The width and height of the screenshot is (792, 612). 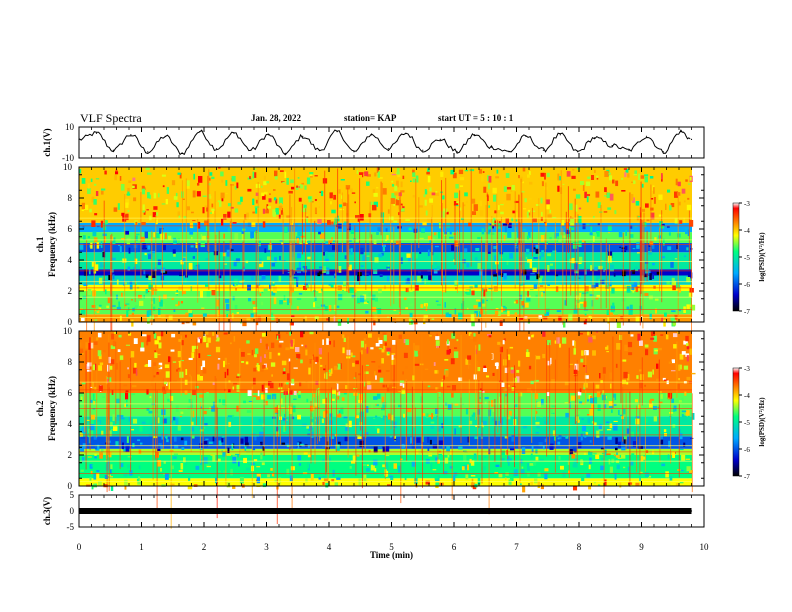 What do you see at coordinates (70, 229) in the screenshot?
I see `ch1-spectrogram-ytick-label: 6` at bounding box center [70, 229].